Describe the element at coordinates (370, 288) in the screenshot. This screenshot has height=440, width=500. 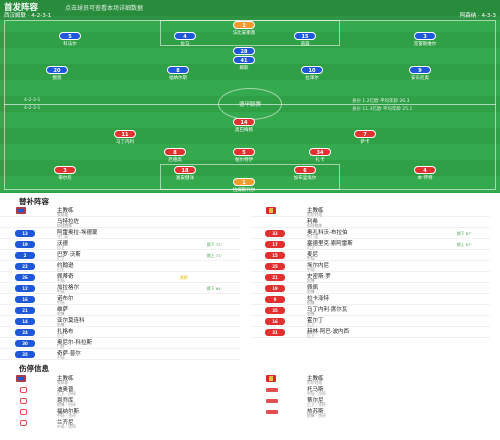
I see `sub-row: 19 佩佩 前锋` at that location.